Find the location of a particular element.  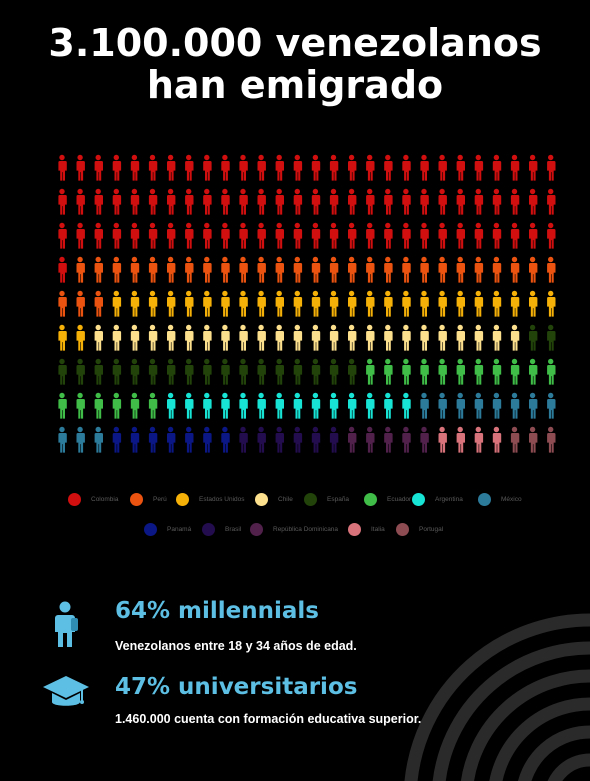

legend-item-brasil: Brasil is located at coordinates (221, 529).